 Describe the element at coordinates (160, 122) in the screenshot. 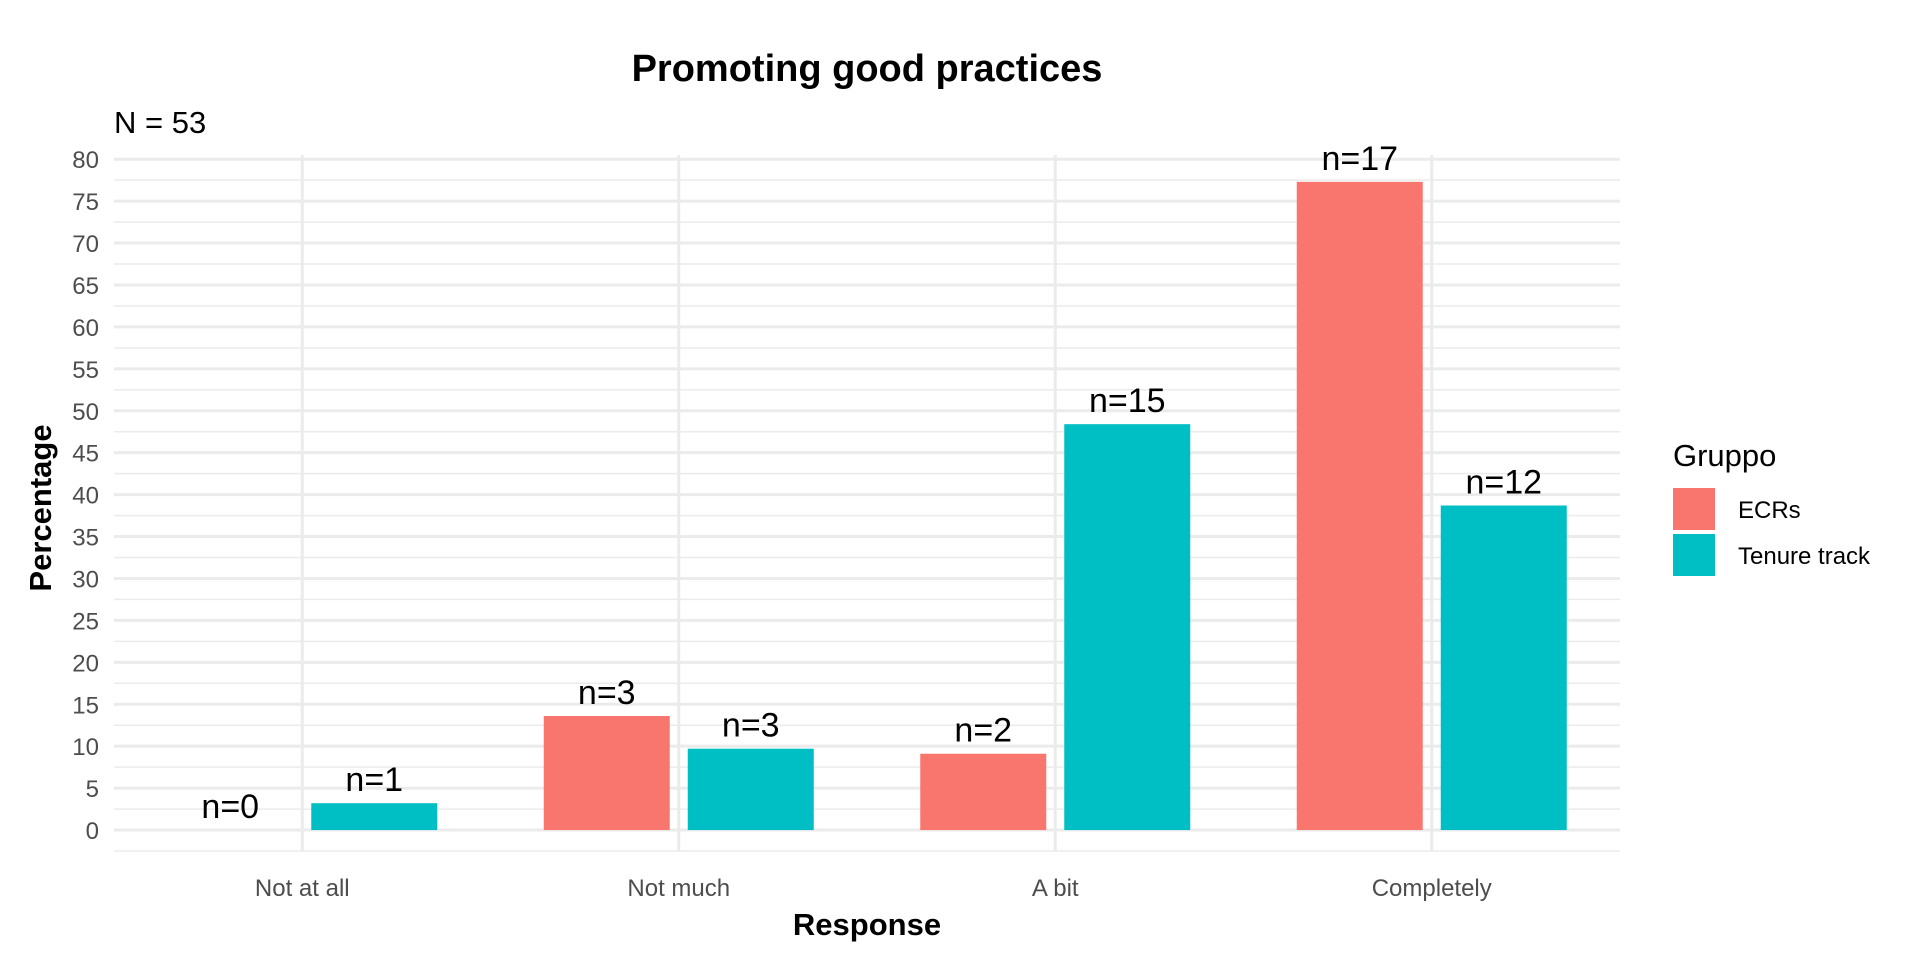

I see `chart-subtitle: N = 53` at that location.